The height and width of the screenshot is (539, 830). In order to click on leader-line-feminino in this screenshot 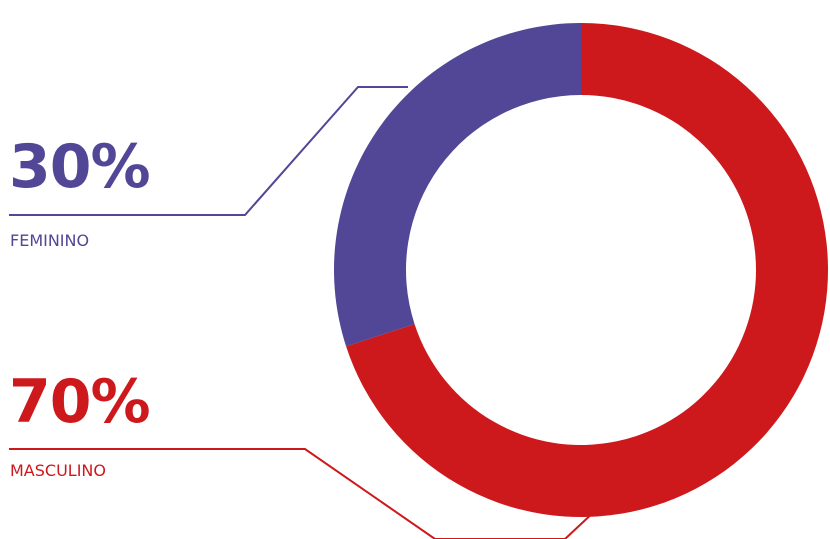, I will do `click(208, 151)`.